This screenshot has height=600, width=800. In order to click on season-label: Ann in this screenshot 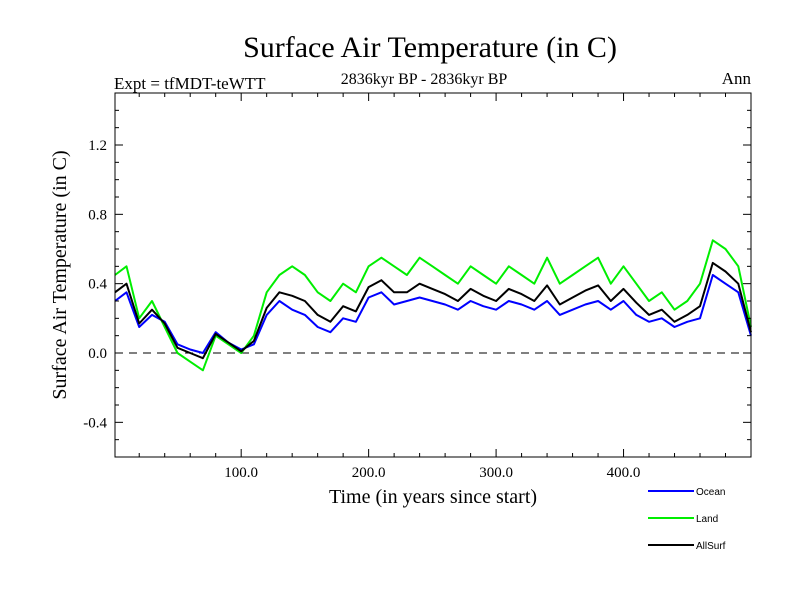, I will do `click(737, 78)`.